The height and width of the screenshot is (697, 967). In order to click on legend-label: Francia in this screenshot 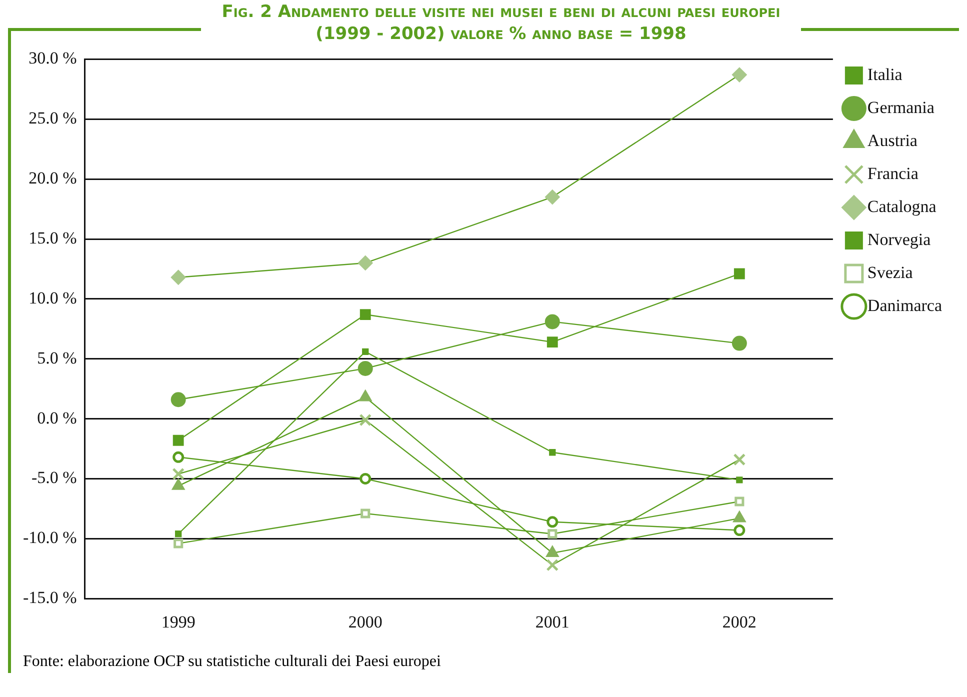, I will do `click(893, 173)`.